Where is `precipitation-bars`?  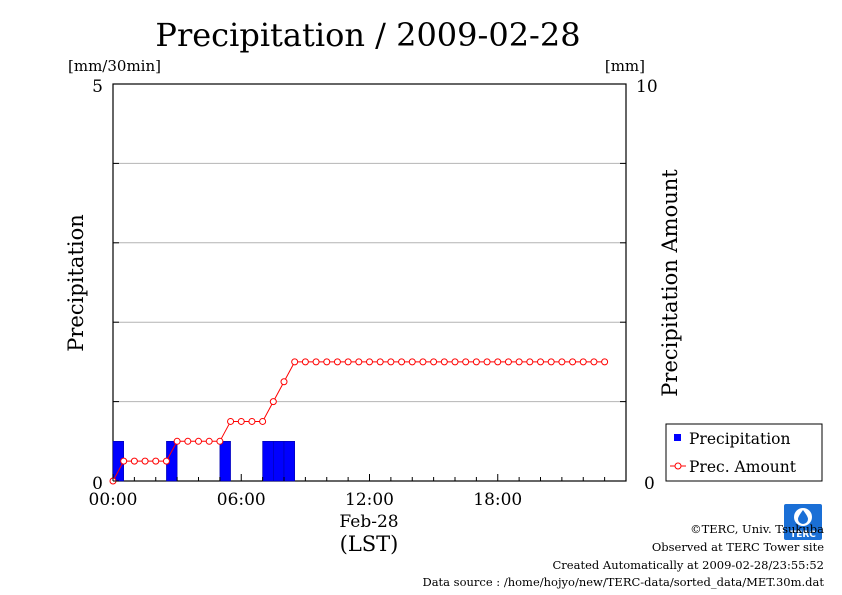
precipitation-bars is located at coordinates (203, 461).